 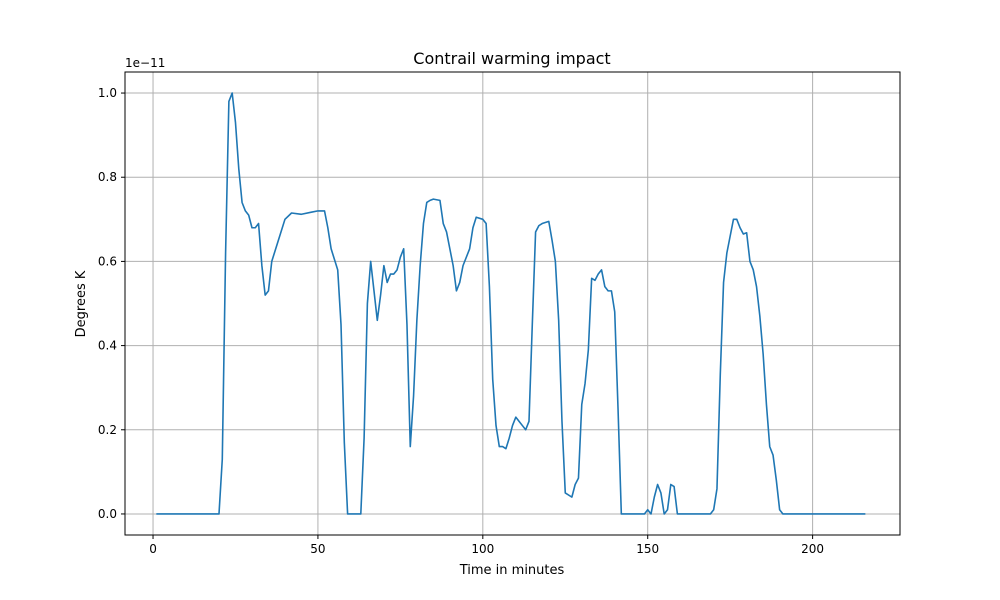 I want to click on x-tick-label: 50, so click(x=317, y=549).